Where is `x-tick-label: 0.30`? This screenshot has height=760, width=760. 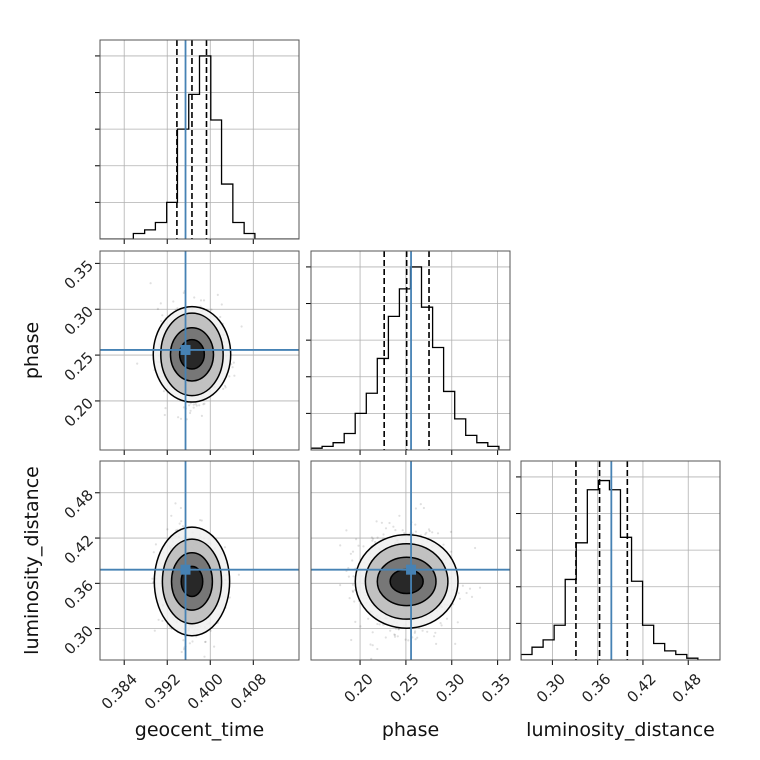
x-tick-label: 0.30 is located at coordinates (450, 688).